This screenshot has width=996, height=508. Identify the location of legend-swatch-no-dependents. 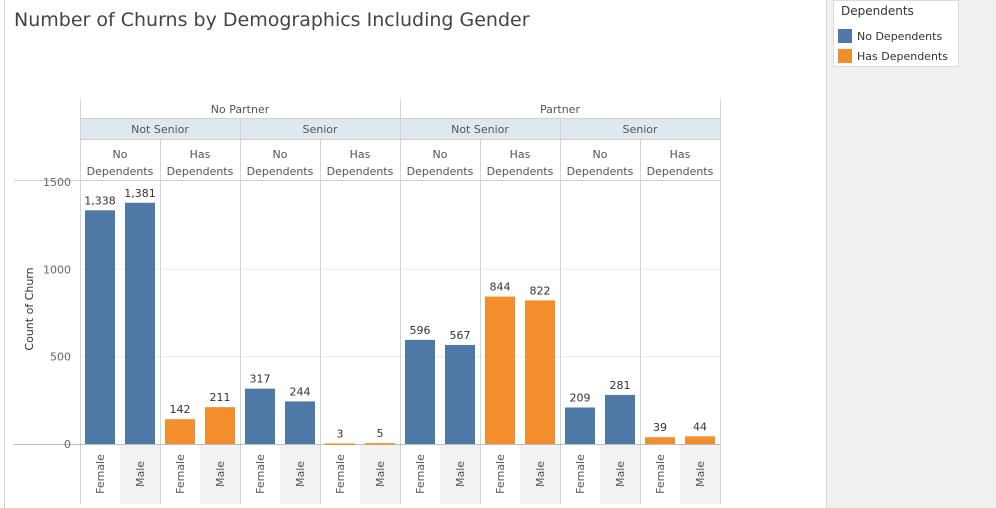
(845, 36).